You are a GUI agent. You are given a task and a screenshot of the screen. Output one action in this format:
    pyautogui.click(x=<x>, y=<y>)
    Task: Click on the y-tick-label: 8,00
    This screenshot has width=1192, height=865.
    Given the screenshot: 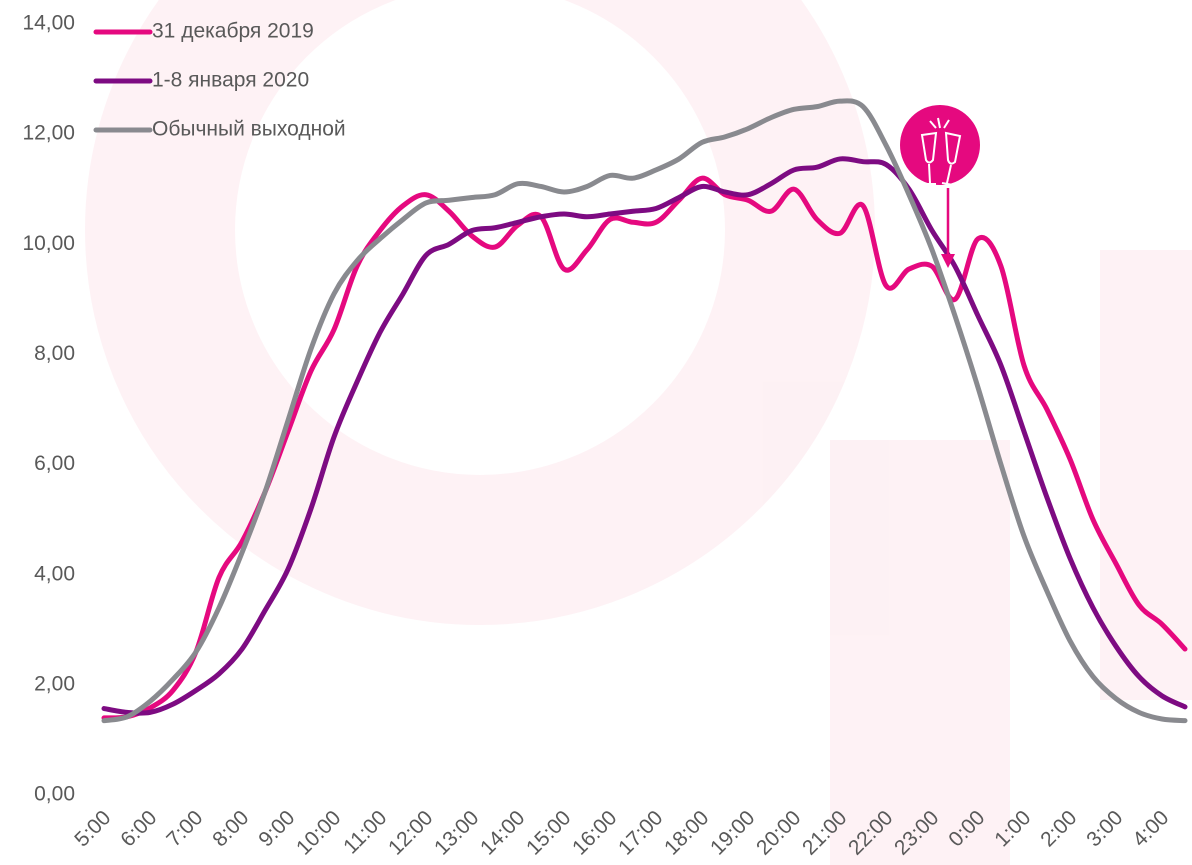 What is the action you would take?
    pyautogui.click(x=54, y=353)
    